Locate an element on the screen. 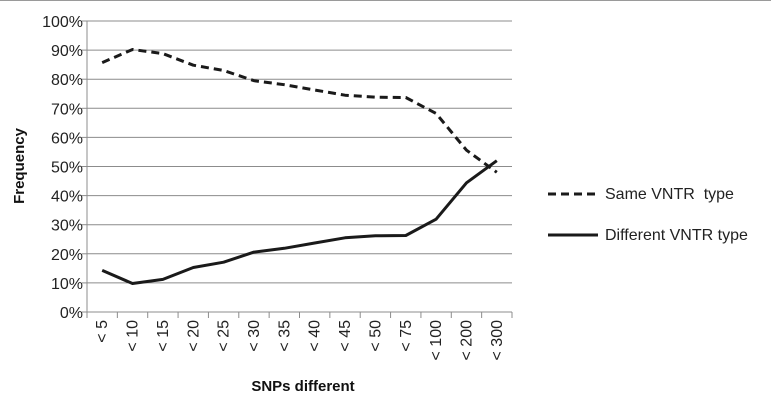 The width and height of the screenshot is (771, 397). legend-label-different-vntr: Different VNTR type is located at coordinates (676, 235).